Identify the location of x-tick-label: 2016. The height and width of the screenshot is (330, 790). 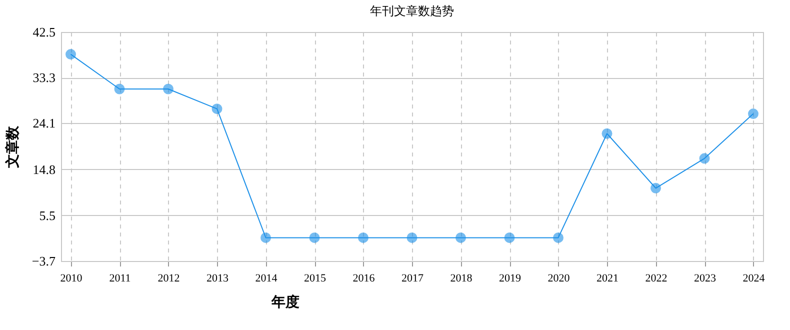
(364, 278).